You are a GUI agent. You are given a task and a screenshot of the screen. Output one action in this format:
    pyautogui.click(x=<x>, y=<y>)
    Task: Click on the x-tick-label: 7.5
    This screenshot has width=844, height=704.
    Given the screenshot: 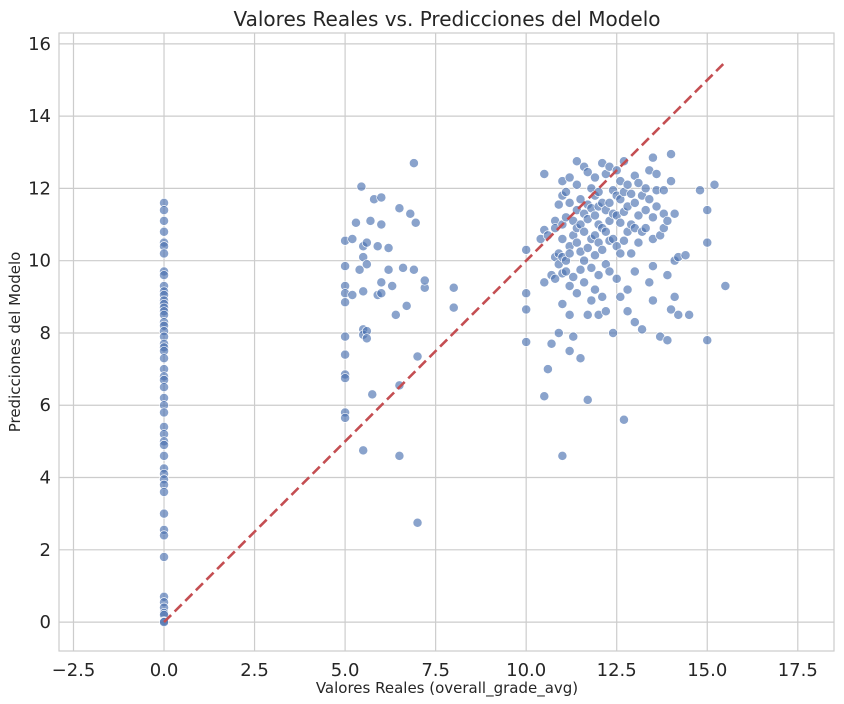 What is the action you would take?
    pyautogui.click(x=435, y=670)
    